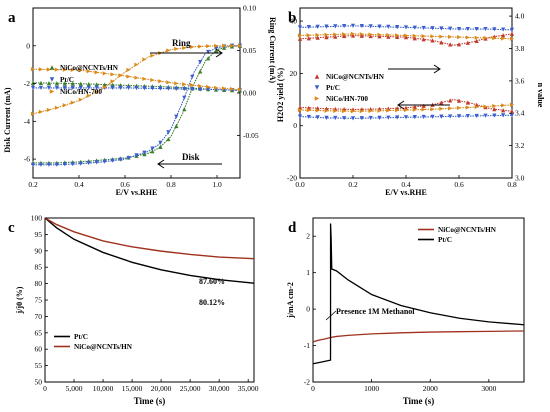 Image resolution: width=550 pixels, height=412 pixels. What do you see at coordinates (375, 311) in the screenshot?
I see `panel-d-annotation: Presence 1M Methanol` at bounding box center [375, 311].